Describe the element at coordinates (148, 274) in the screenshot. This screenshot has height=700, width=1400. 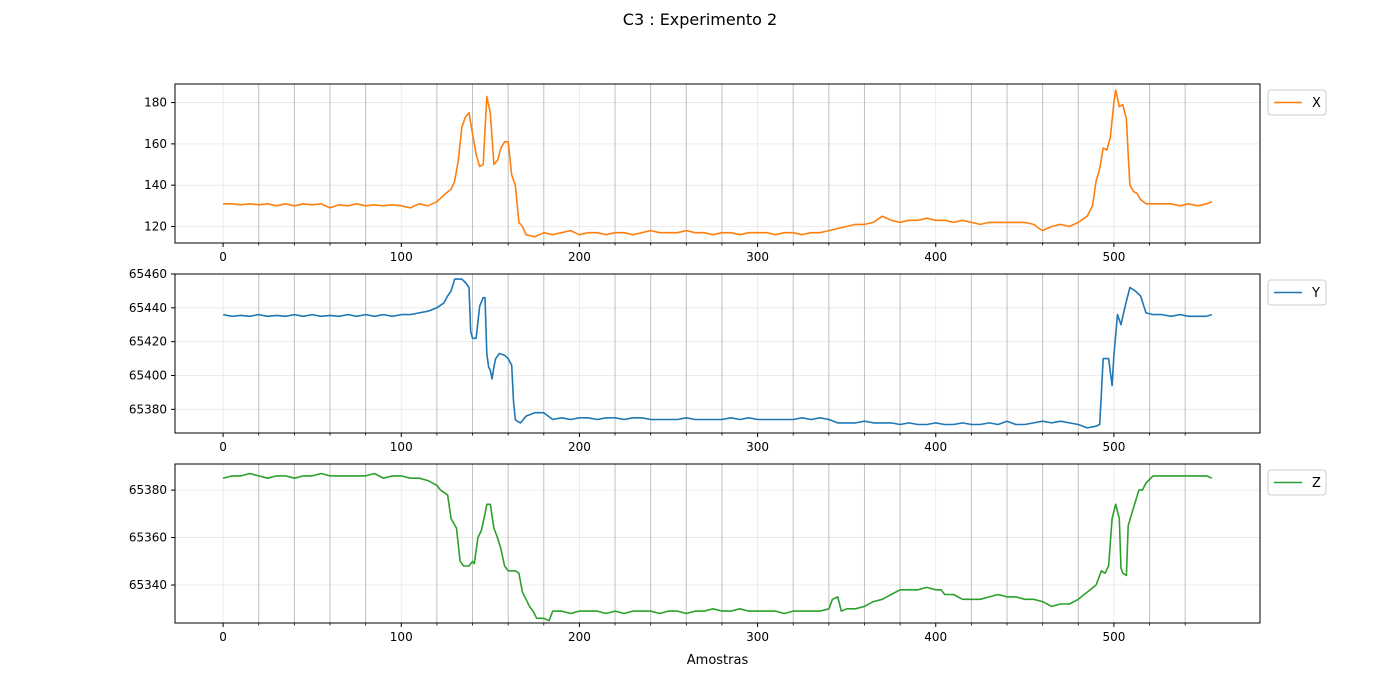
I see `y-tick-label: 65460` at that location.